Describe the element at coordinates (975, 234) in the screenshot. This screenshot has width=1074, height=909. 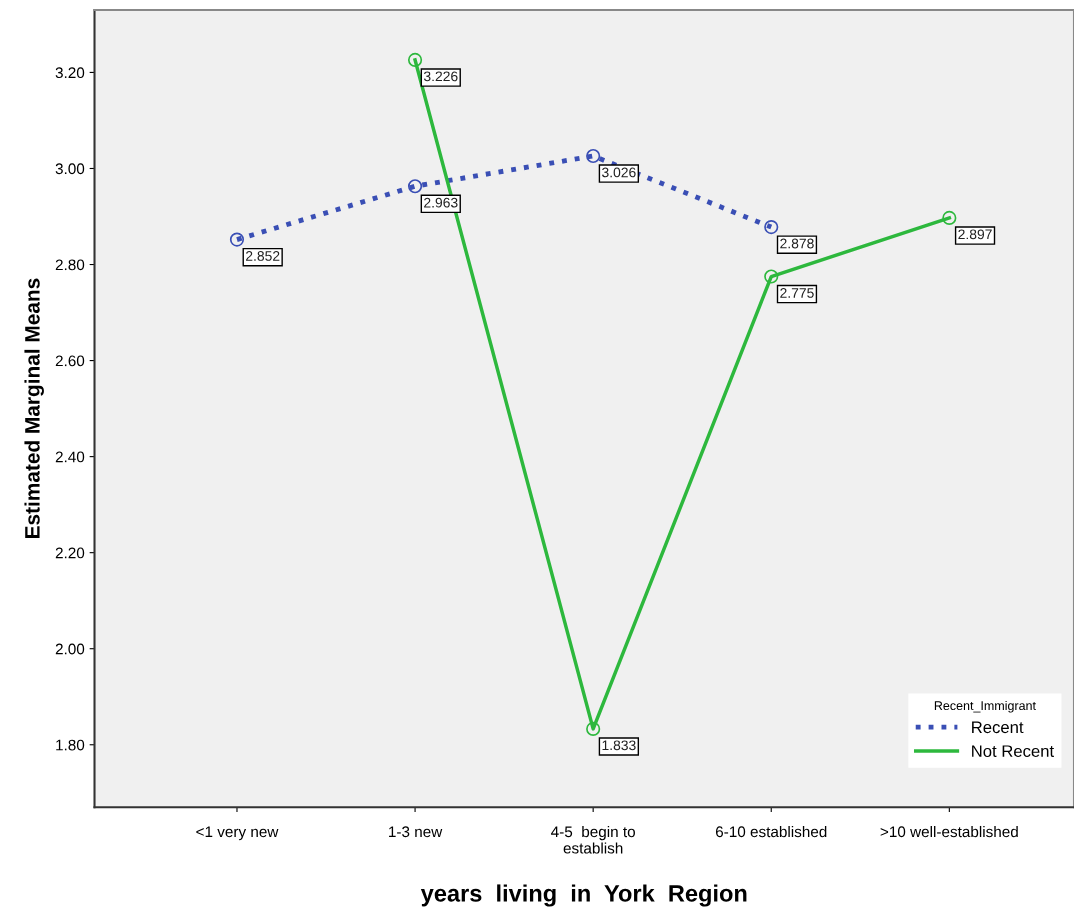
I see `data-label: 2.897` at that location.